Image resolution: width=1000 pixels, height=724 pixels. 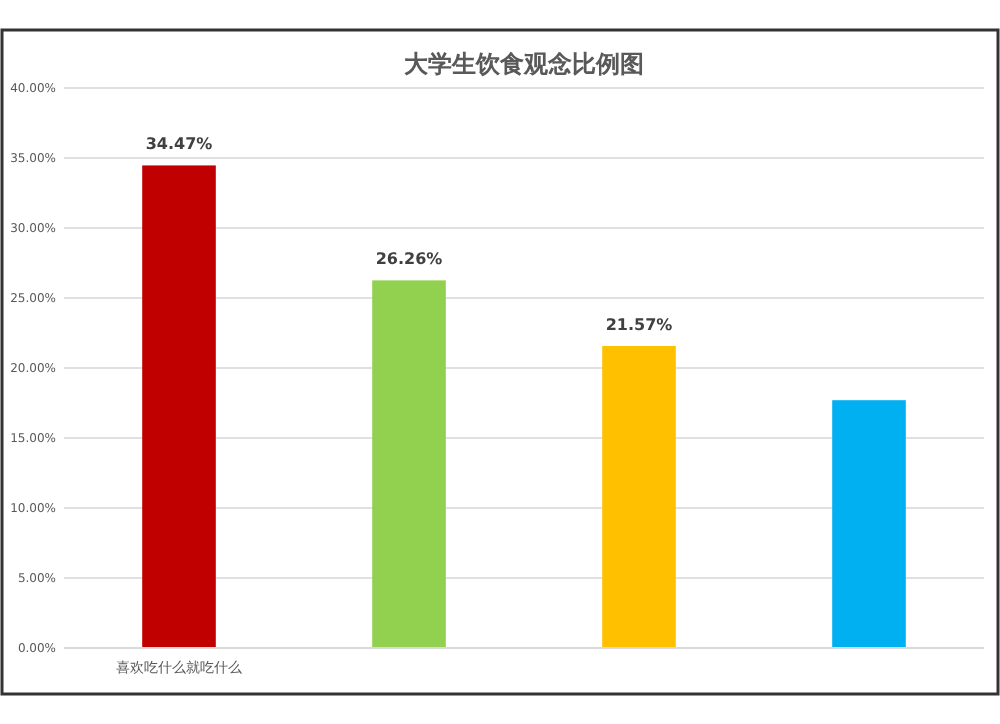 I want to click on data-label: 26.26%, so click(x=409, y=259).